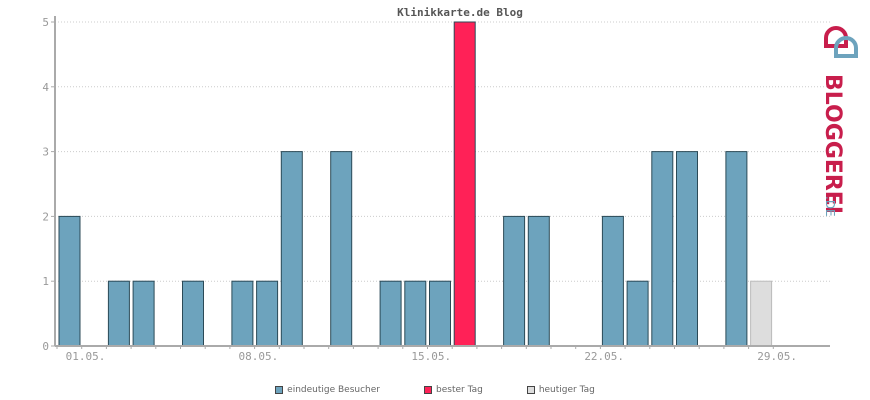  I want to click on legend-label: heutiger Tag, so click(566, 390).